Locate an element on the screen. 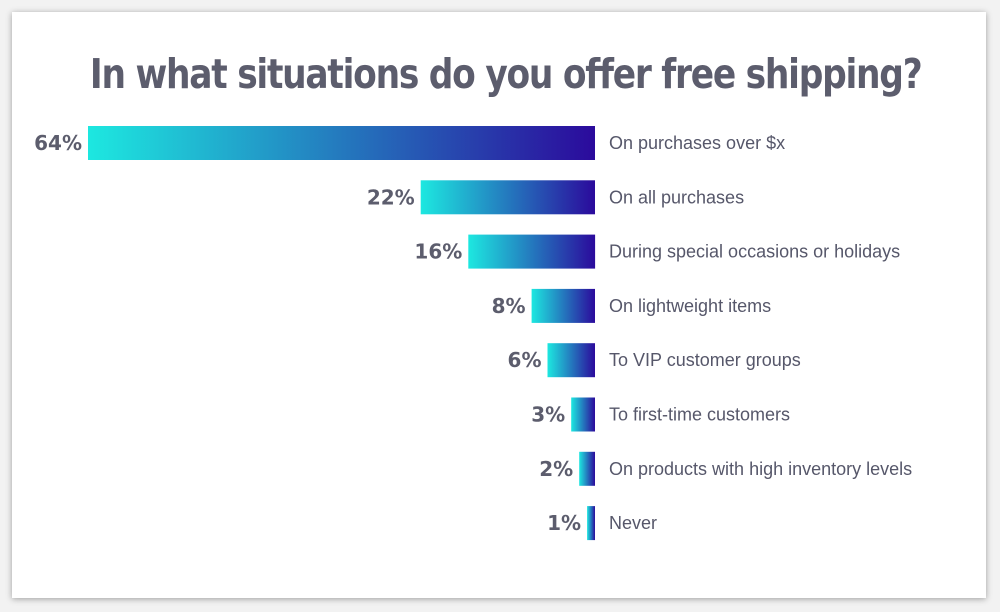  value-label-6: 3% is located at coordinates (548, 415).